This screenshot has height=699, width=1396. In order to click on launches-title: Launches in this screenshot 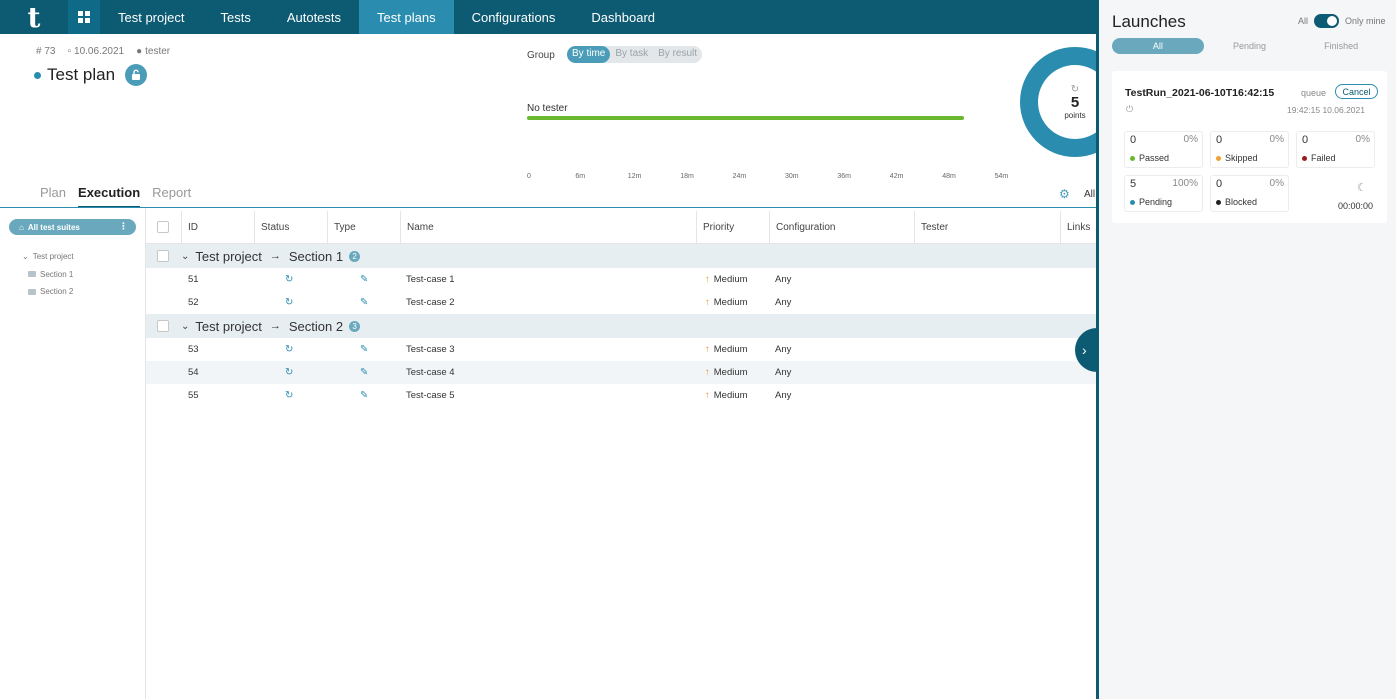, I will do `click(1149, 21)`.